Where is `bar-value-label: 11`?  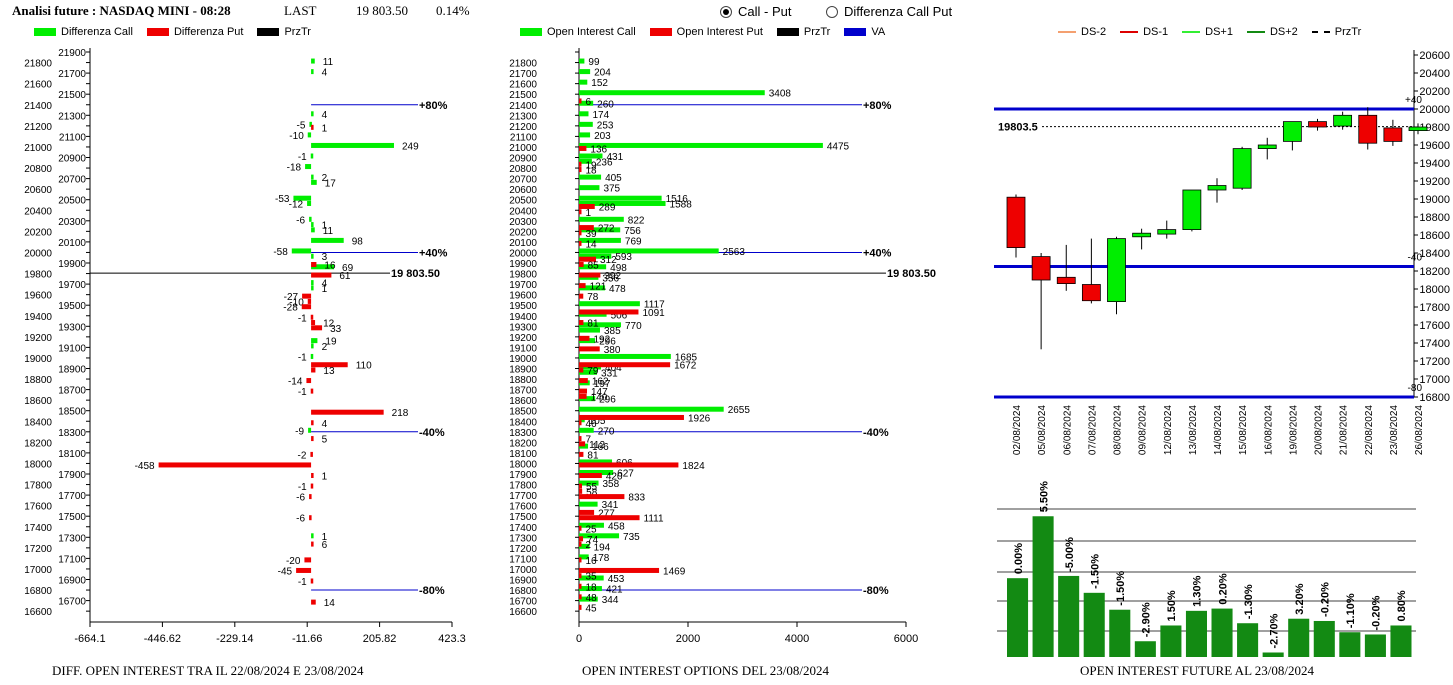 bar-value-label: 11 is located at coordinates (328, 231).